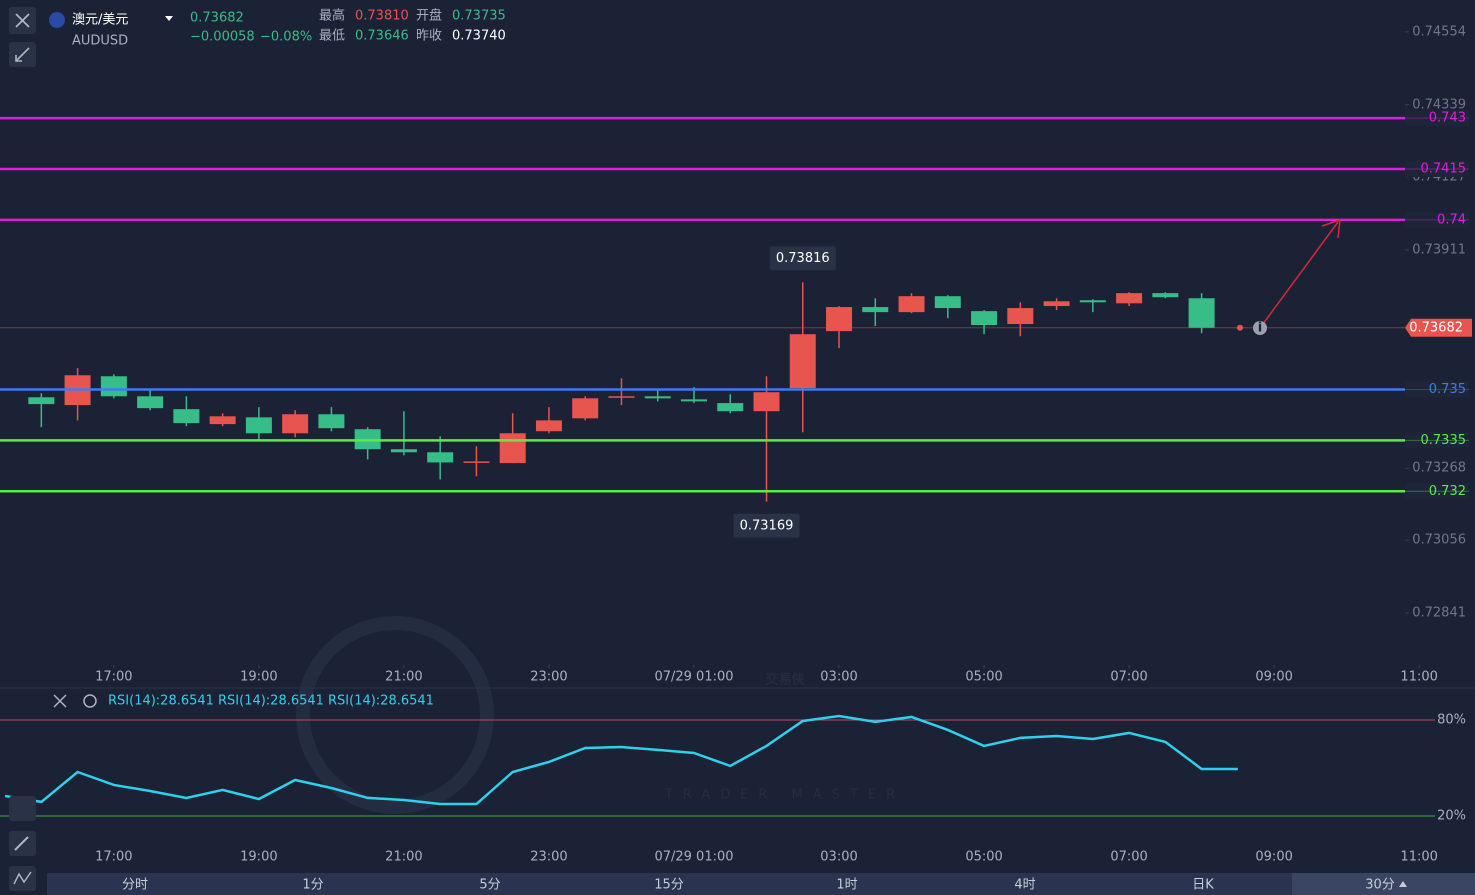 Image resolution: width=1475 pixels, height=895 pixels. Describe the element at coordinates (382, 36) in the screenshot. I see `low-value: 0.73646` at that location.